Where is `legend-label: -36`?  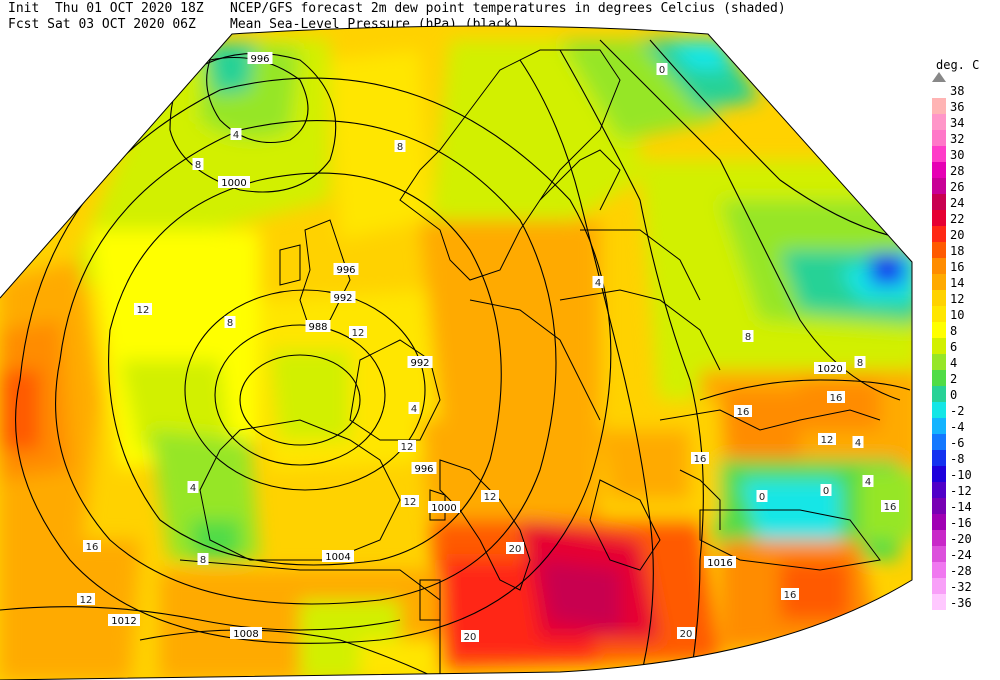 legend-label: -36 is located at coordinates (961, 603).